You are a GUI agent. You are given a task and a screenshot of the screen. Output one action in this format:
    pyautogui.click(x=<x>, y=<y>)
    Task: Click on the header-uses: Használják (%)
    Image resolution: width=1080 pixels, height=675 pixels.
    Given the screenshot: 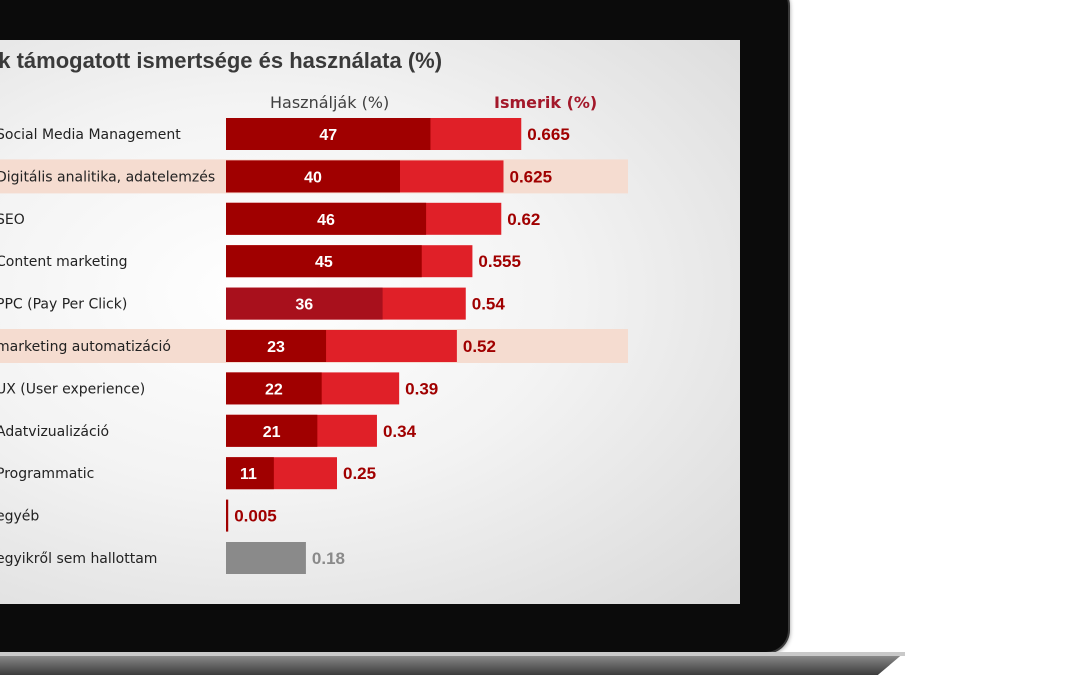 What is the action you would take?
    pyautogui.click(x=330, y=102)
    